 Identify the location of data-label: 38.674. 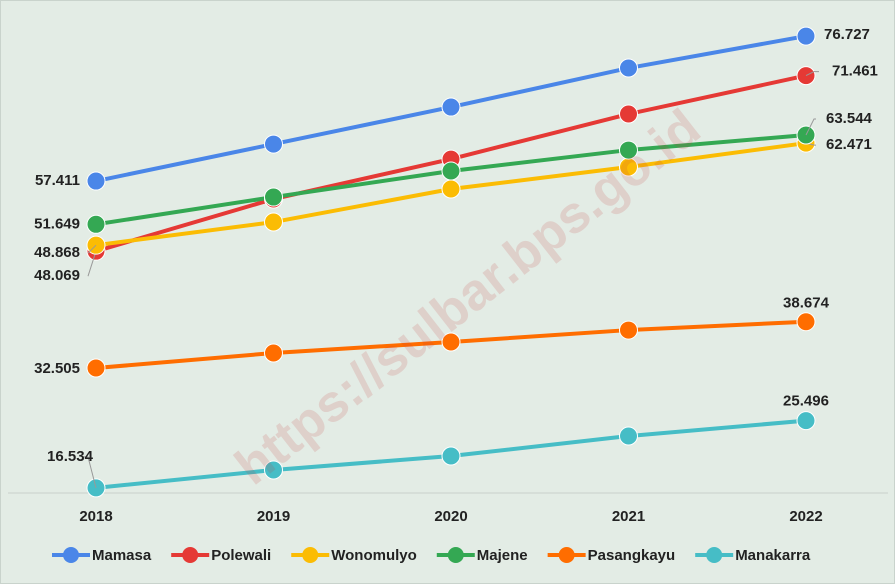
(806, 303).